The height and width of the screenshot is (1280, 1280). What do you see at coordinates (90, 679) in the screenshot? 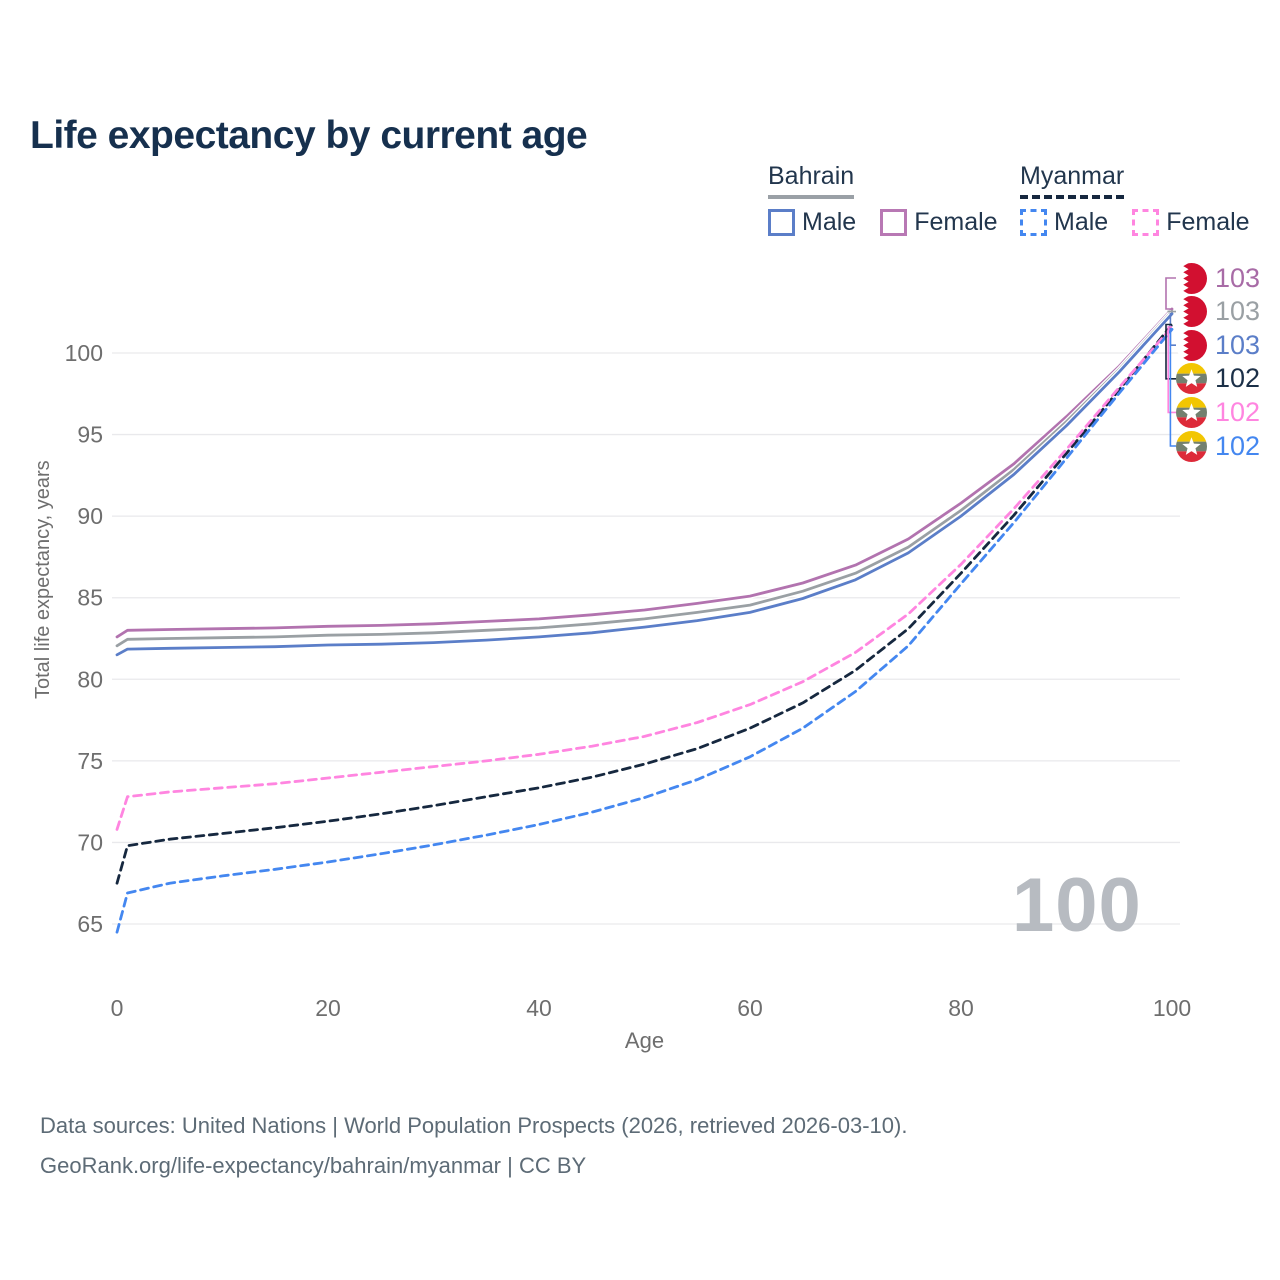
I see `y-tick-label: 80` at bounding box center [90, 679].